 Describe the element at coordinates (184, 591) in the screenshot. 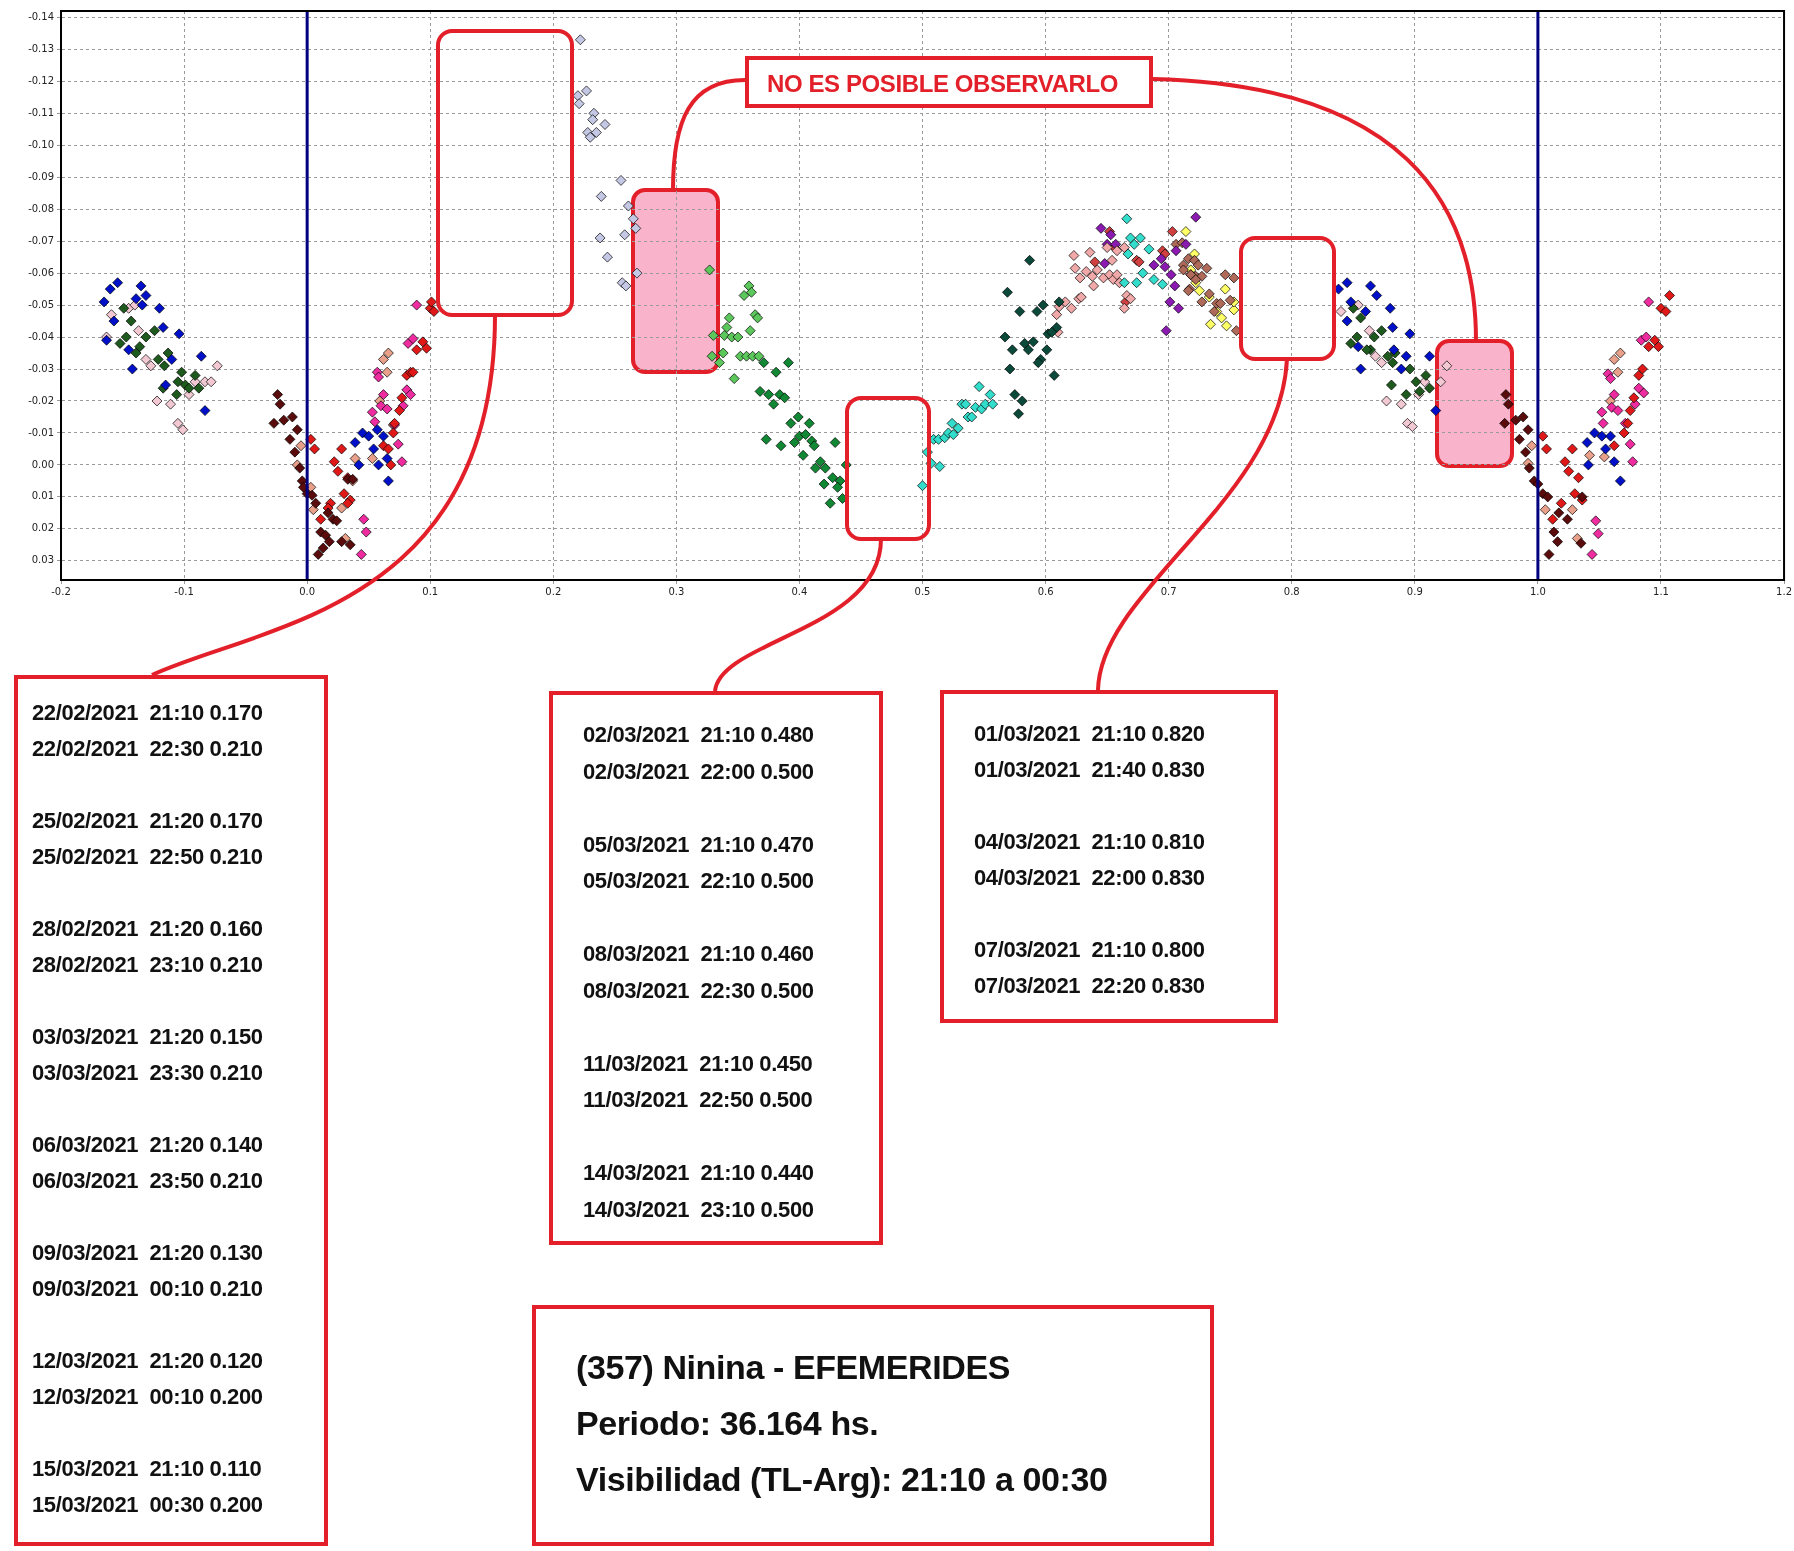

I see `x-tick-label: -0.1` at that location.